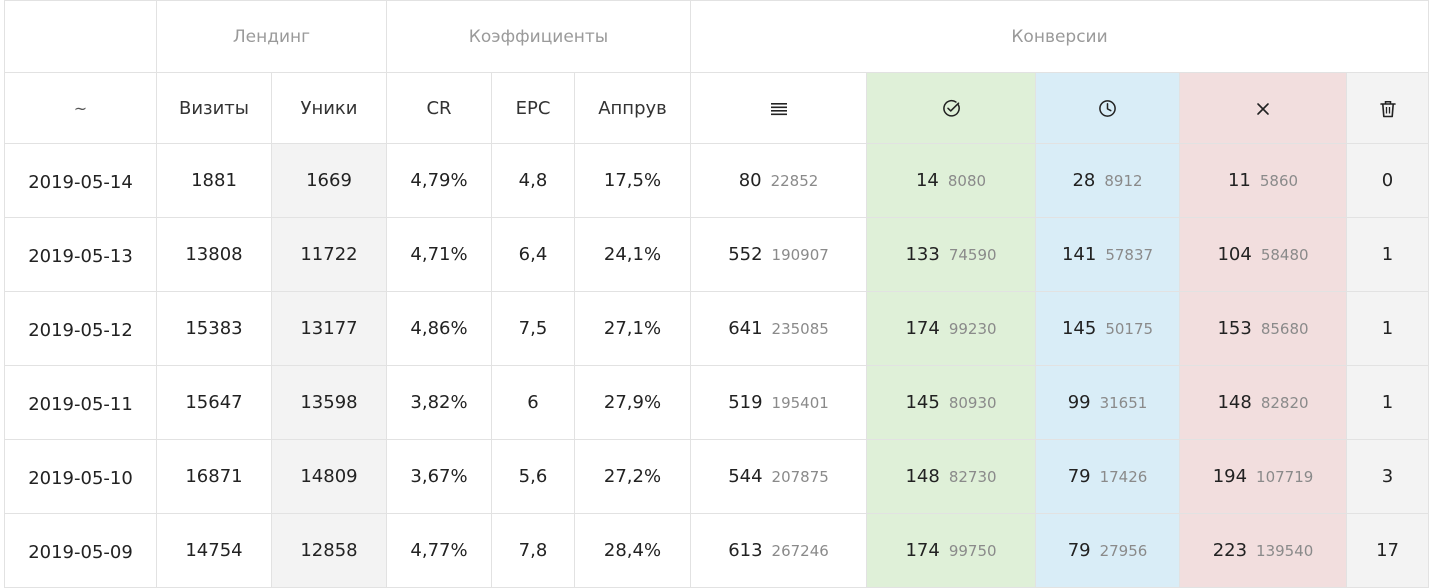 The height and width of the screenshot is (588, 1430). What do you see at coordinates (750, 180) in the screenshot?
I see `all-count: 80` at bounding box center [750, 180].